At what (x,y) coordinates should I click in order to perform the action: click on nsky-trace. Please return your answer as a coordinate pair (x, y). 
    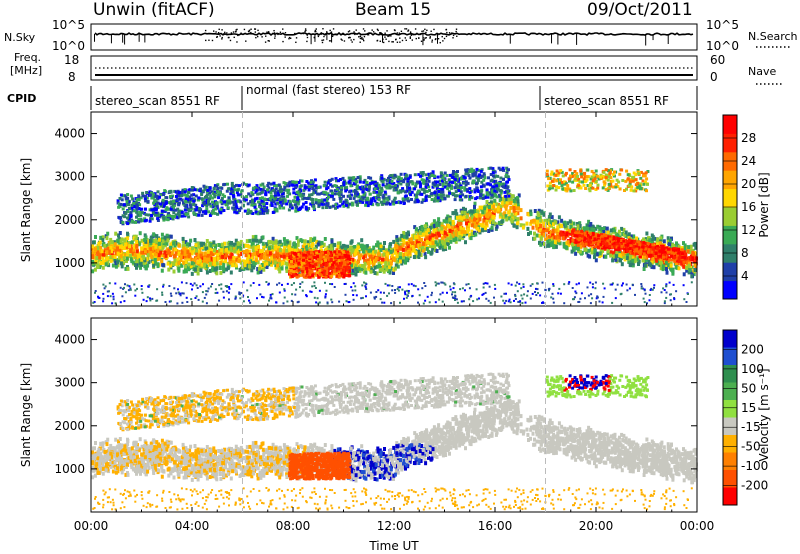
    Looking at the image, I should click on (394, 37).